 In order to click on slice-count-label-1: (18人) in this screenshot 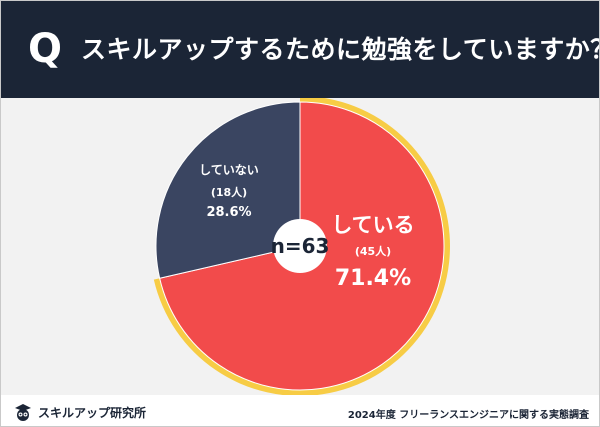, I will do `click(229, 192)`.